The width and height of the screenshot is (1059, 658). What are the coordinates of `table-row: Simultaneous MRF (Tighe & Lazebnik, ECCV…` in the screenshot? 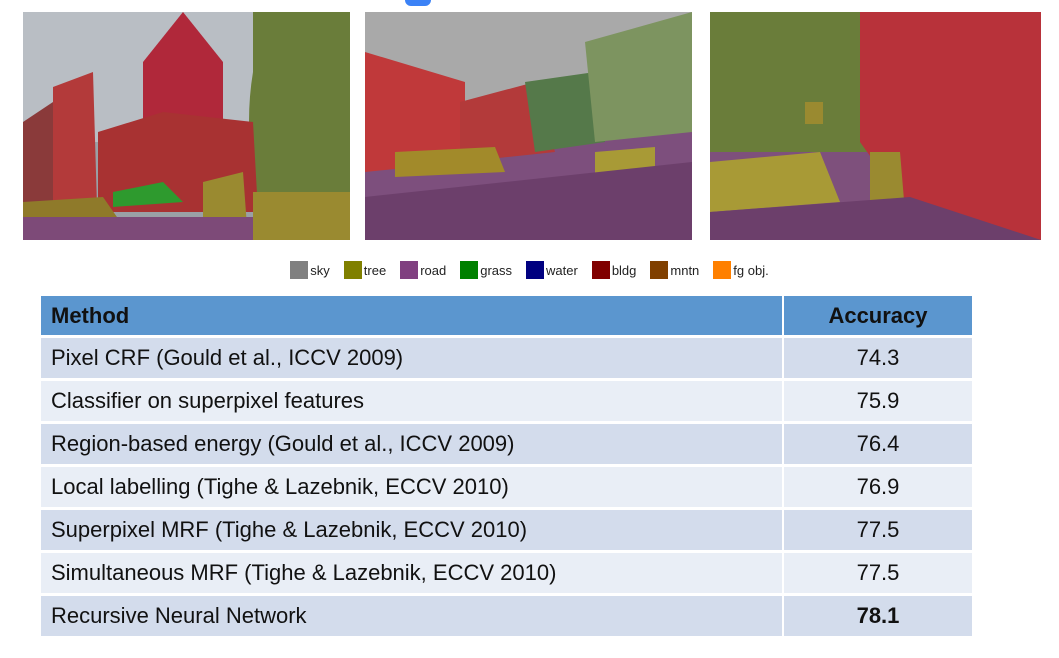 It's located at (506, 573).